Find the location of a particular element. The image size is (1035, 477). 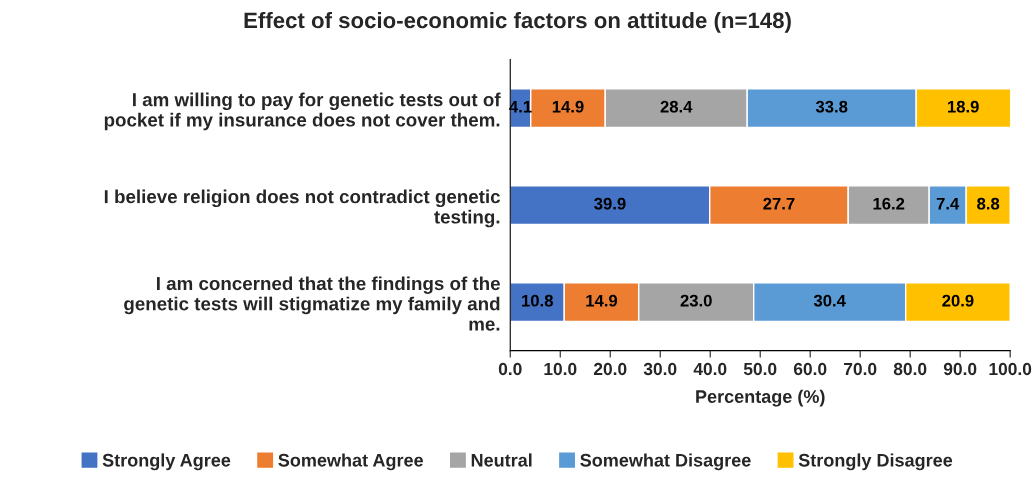

data-label: 23.0 is located at coordinates (696, 300).